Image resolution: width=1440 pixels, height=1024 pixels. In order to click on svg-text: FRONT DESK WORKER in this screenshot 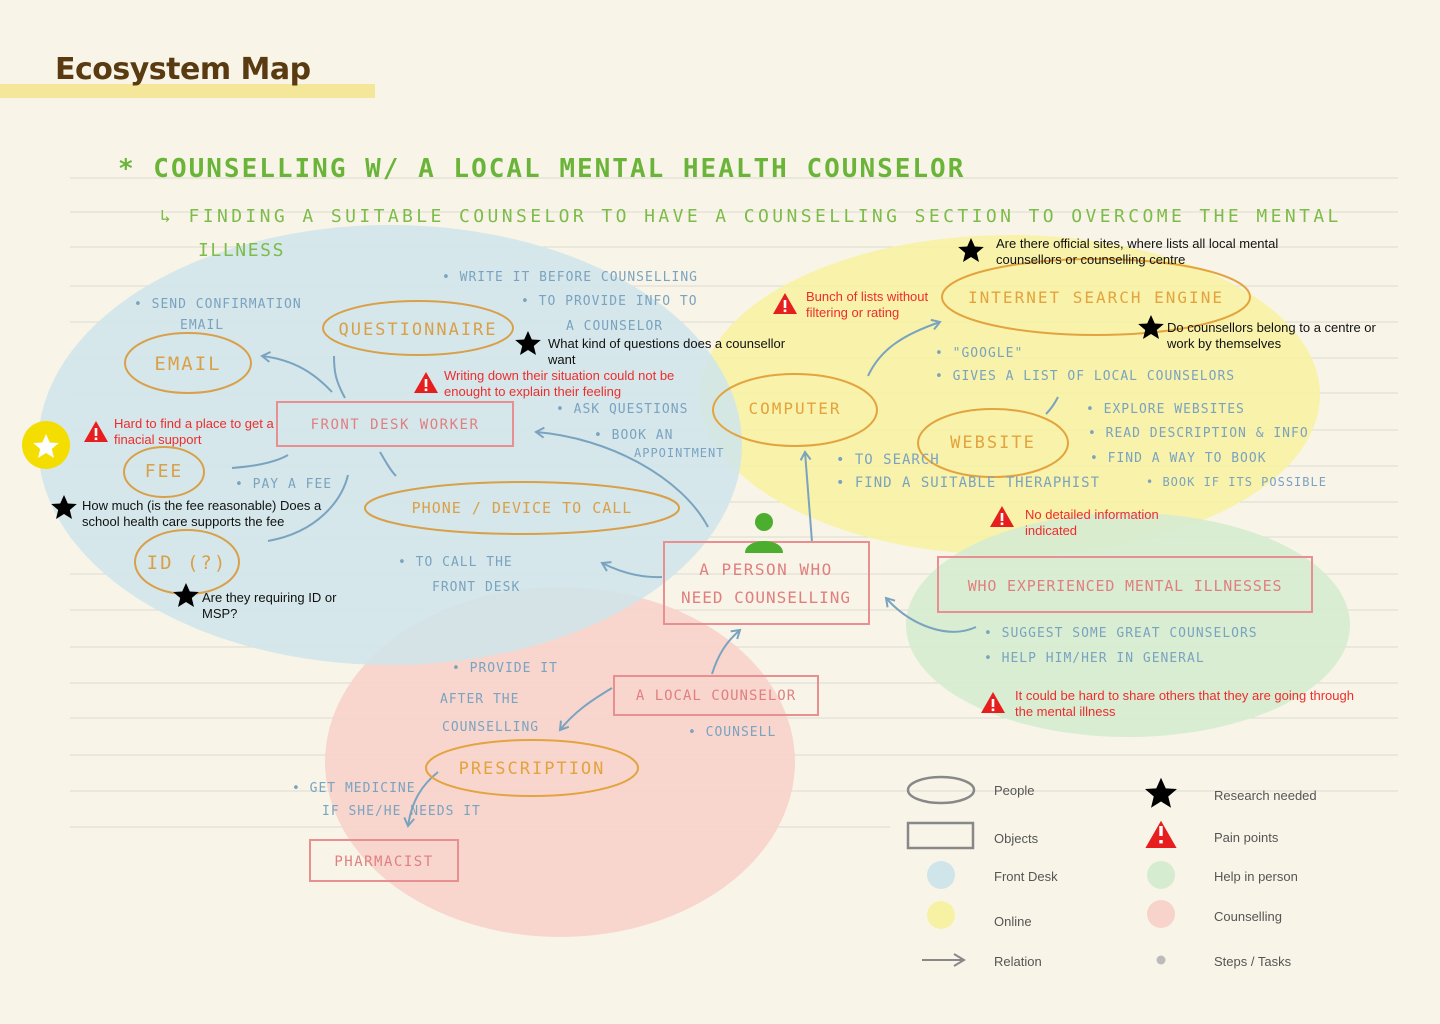, I will do `click(395, 425)`.